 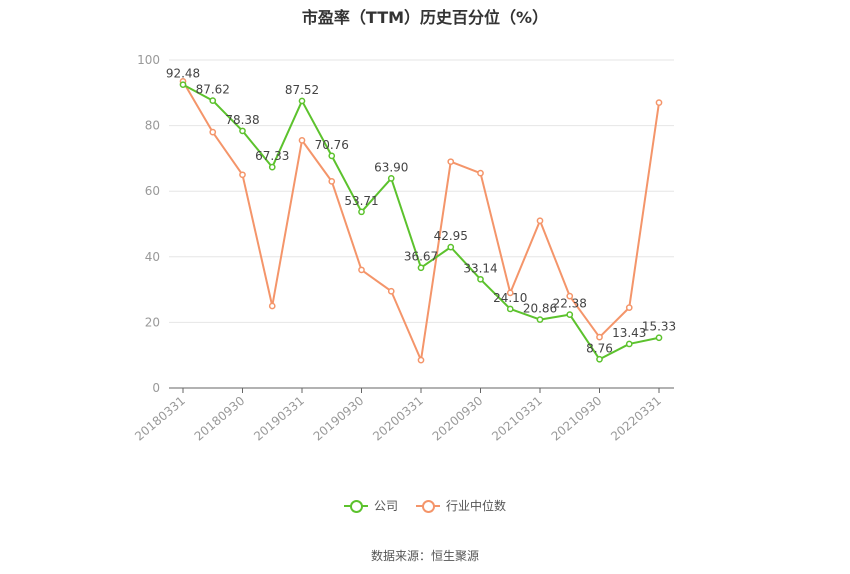 What do you see at coordinates (428, 506) in the screenshot?
I see `legend-marker-industry-median` at bounding box center [428, 506].